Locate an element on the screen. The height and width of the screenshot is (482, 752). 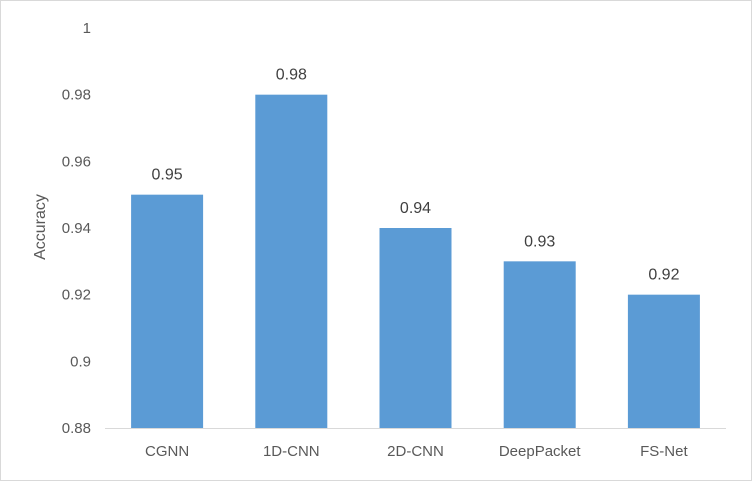
y-axis-title: Accuracy is located at coordinates (40, 227).